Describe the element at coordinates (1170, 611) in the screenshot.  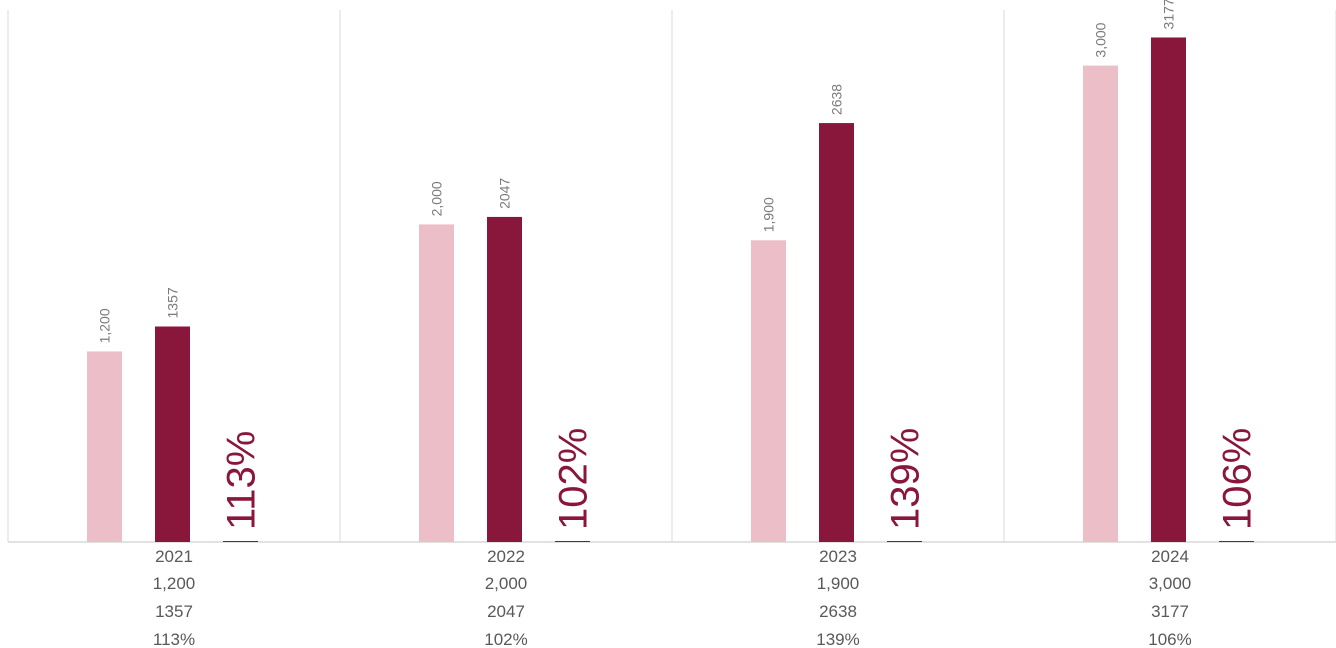
I see `table-cell: 3177` at that location.